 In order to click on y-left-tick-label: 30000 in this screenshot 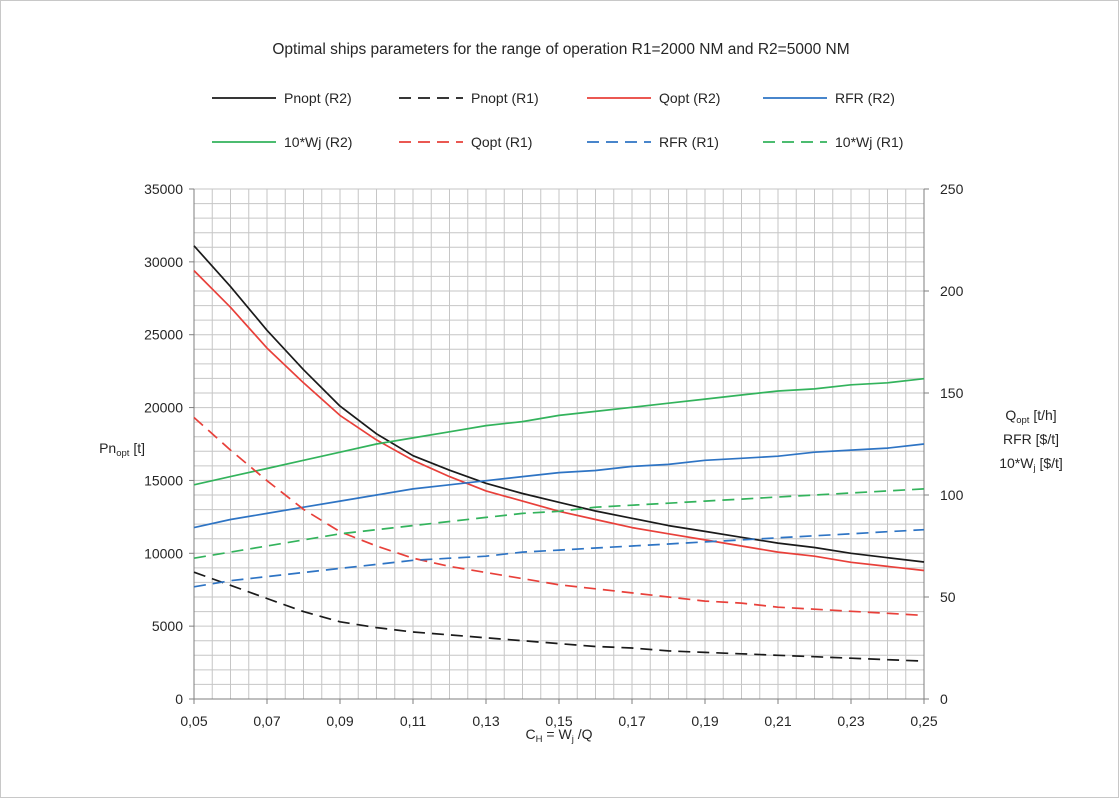, I will do `click(163, 262)`.